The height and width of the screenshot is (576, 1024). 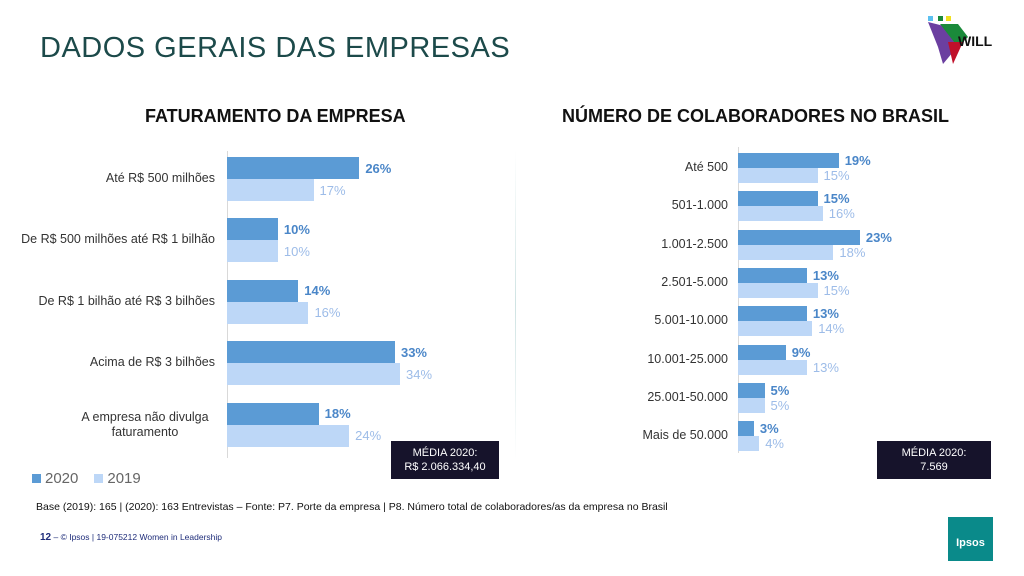 What do you see at coordinates (975, 41) in the screenshot?
I see `svg-text: WILL` at bounding box center [975, 41].